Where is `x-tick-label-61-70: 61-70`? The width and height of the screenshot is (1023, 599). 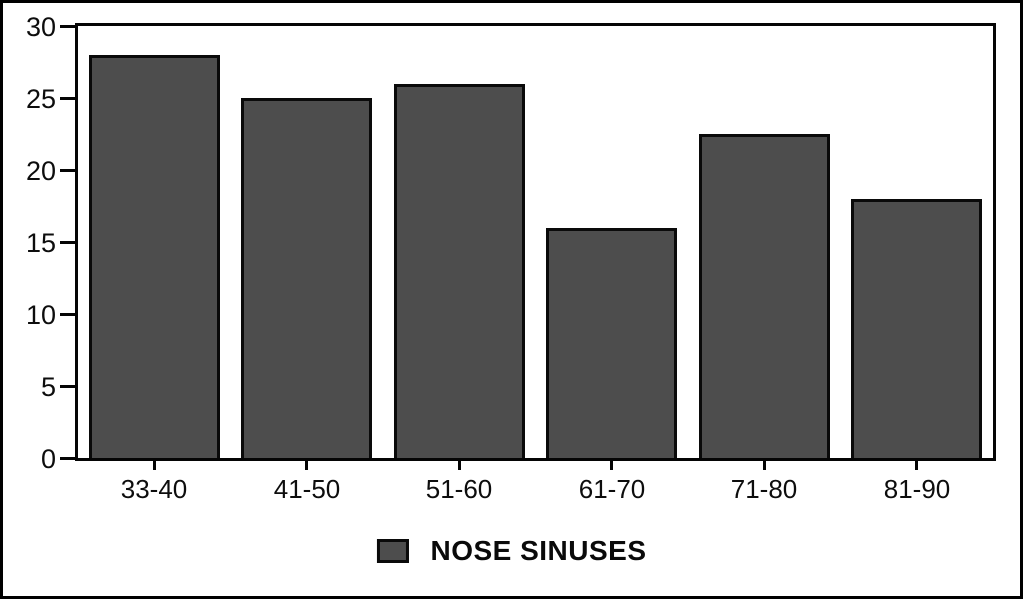 x-tick-label-61-70: 61-70 is located at coordinates (612, 489).